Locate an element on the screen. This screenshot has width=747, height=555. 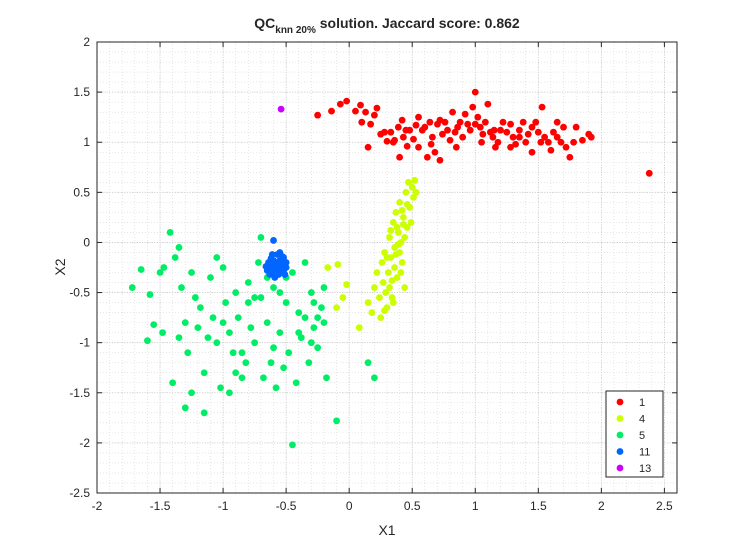
y-tick-label: 1 is located at coordinates (86, 142).